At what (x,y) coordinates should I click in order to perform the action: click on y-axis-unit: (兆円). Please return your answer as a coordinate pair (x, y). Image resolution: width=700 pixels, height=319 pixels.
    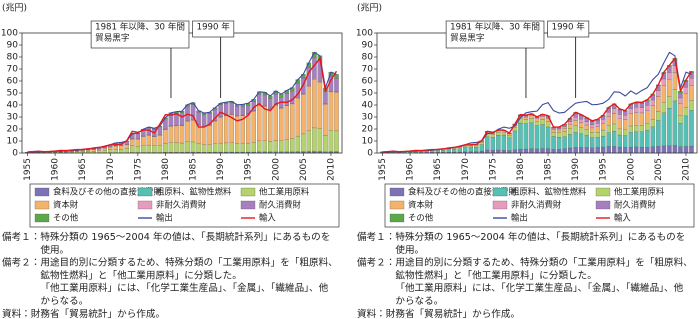
    Looking at the image, I should click on (369, 8).